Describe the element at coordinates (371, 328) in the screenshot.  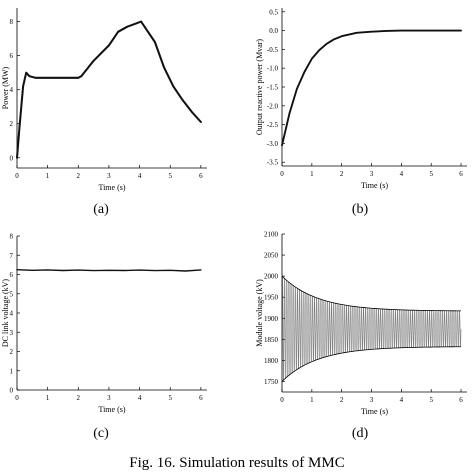
I see `series-oscillation` at that location.